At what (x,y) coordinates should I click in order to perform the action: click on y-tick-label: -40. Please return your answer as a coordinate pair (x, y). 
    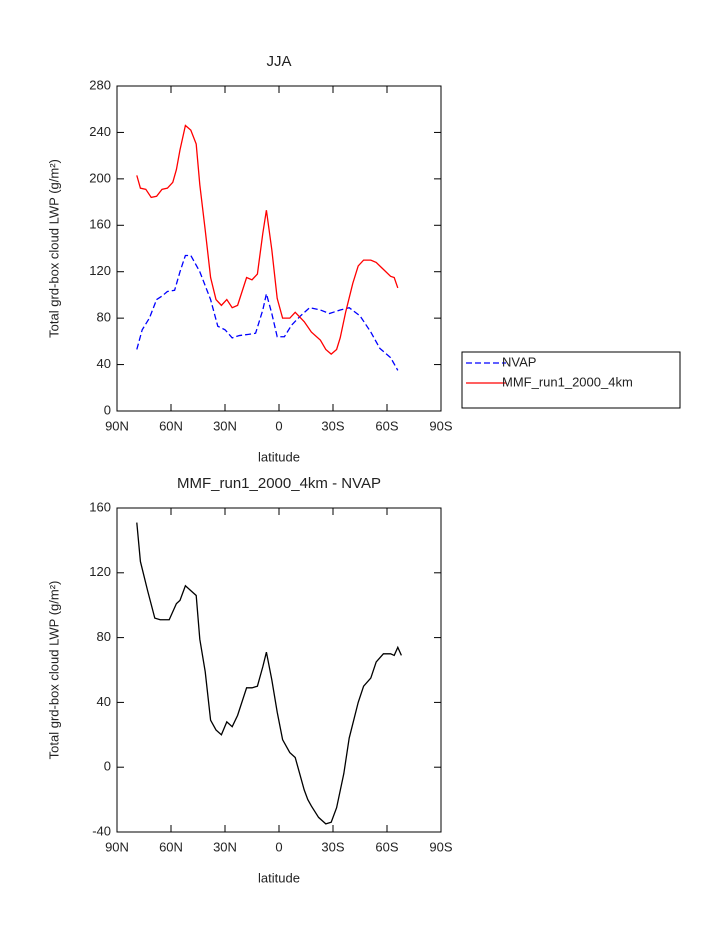
    Looking at the image, I should click on (101, 830).